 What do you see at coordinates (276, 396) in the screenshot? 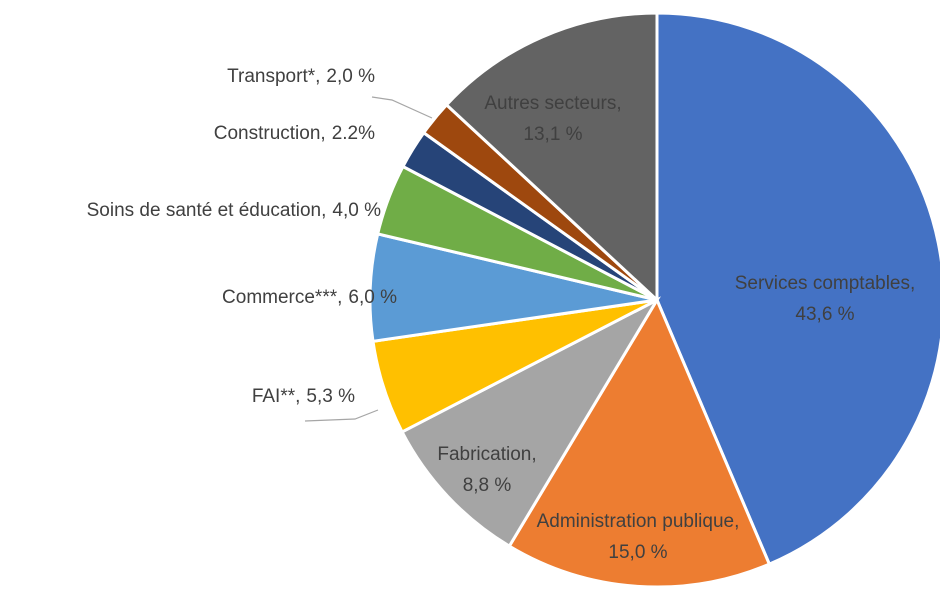
I see `category-label: FAI**,` at bounding box center [276, 396].